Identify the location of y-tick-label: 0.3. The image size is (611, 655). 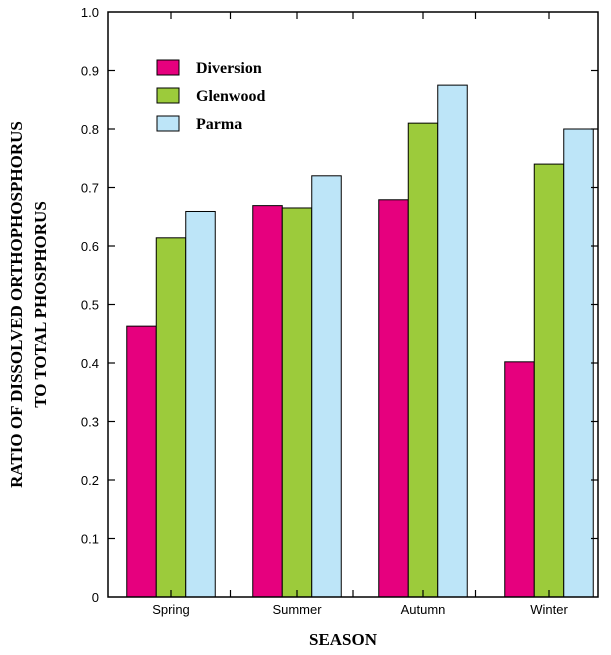
(90, 422).